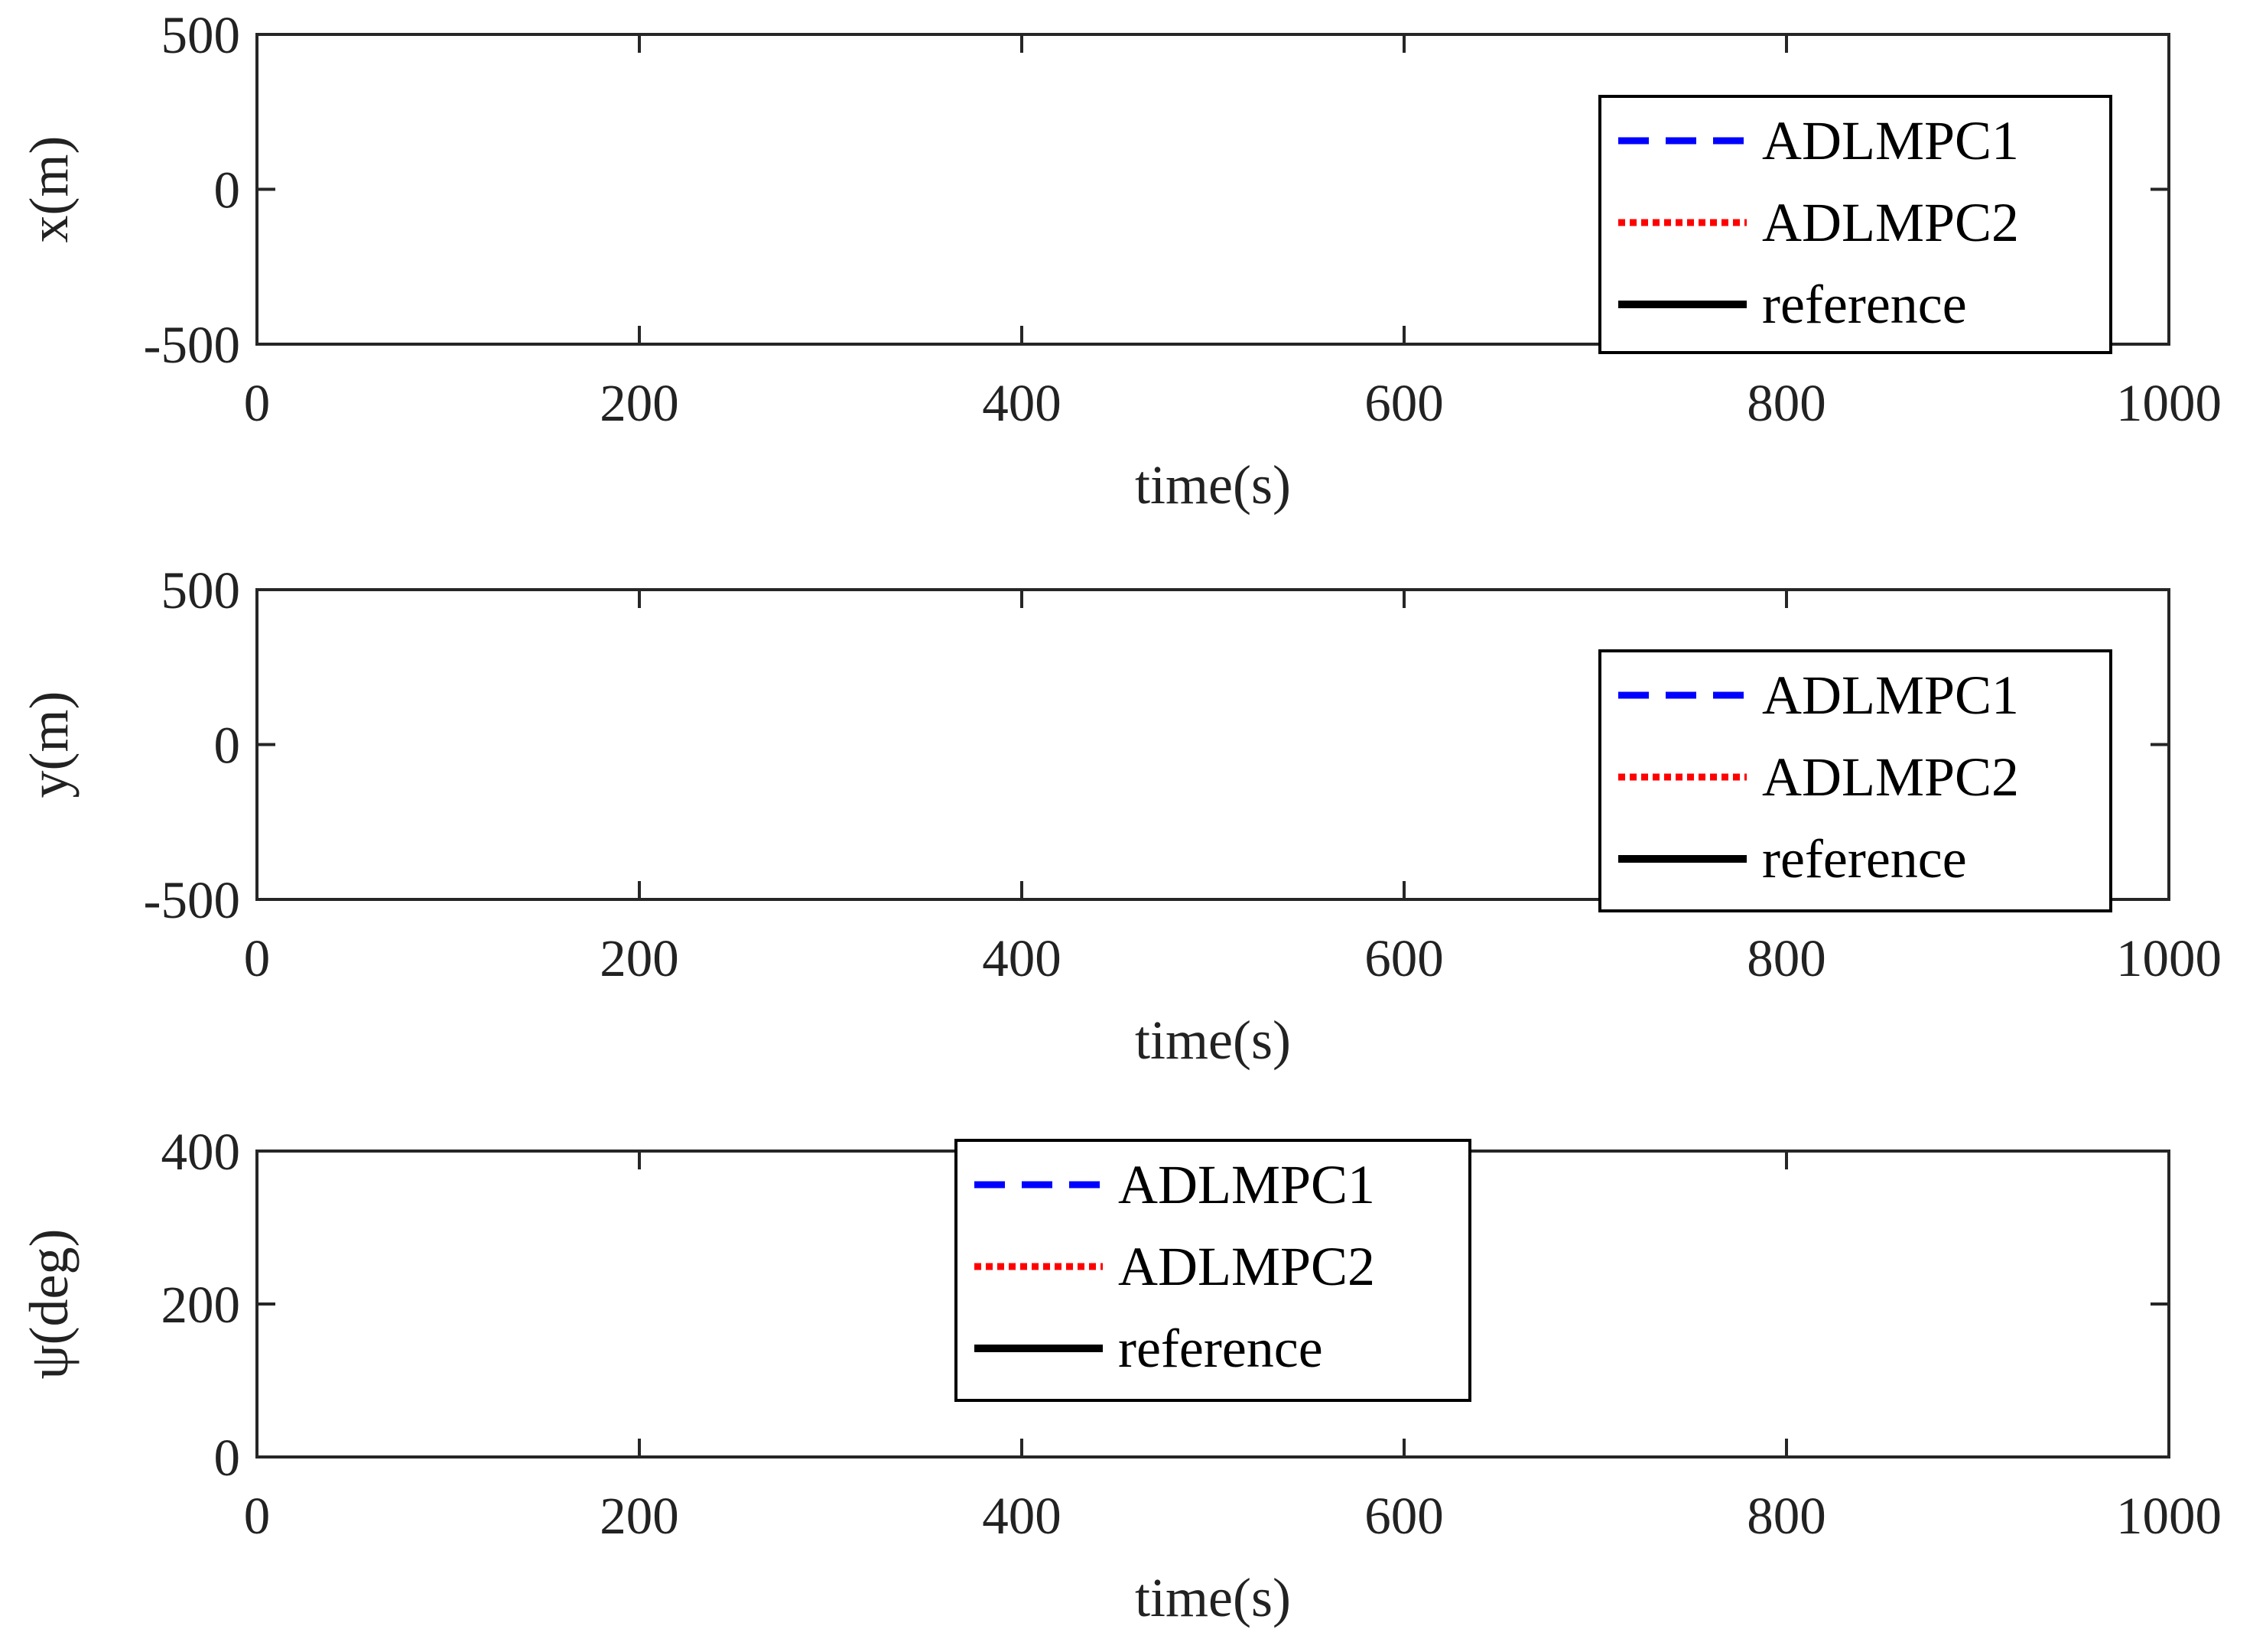 The image size is (2253, 1652). I want to click on y-axis-label: y(m), so click(49, 745).